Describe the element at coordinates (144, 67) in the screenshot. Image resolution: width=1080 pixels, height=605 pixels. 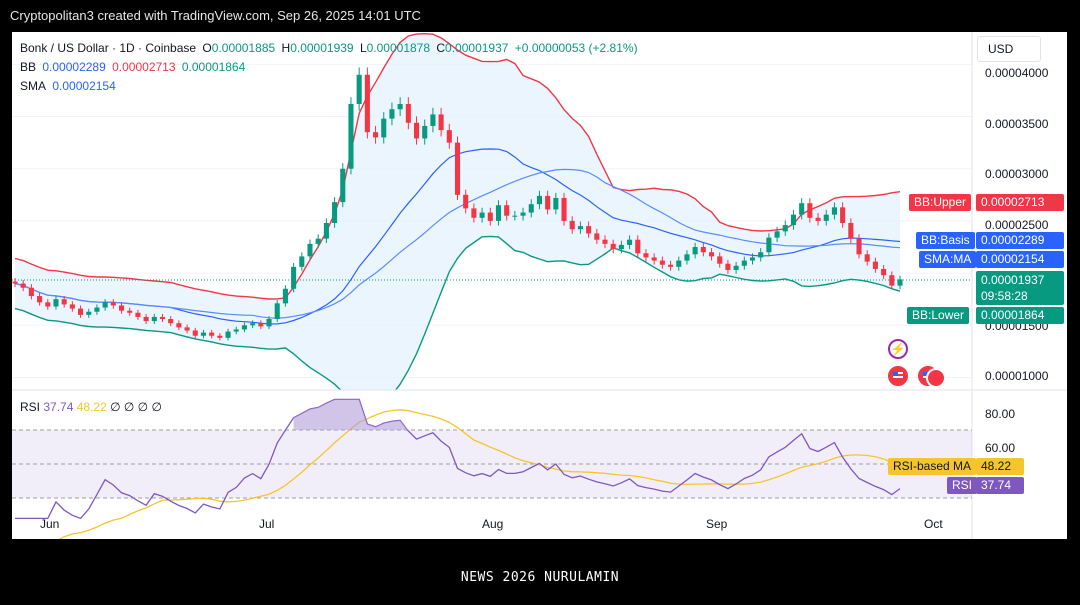
I see `bb-upper-value: 0.00002713` at that location.